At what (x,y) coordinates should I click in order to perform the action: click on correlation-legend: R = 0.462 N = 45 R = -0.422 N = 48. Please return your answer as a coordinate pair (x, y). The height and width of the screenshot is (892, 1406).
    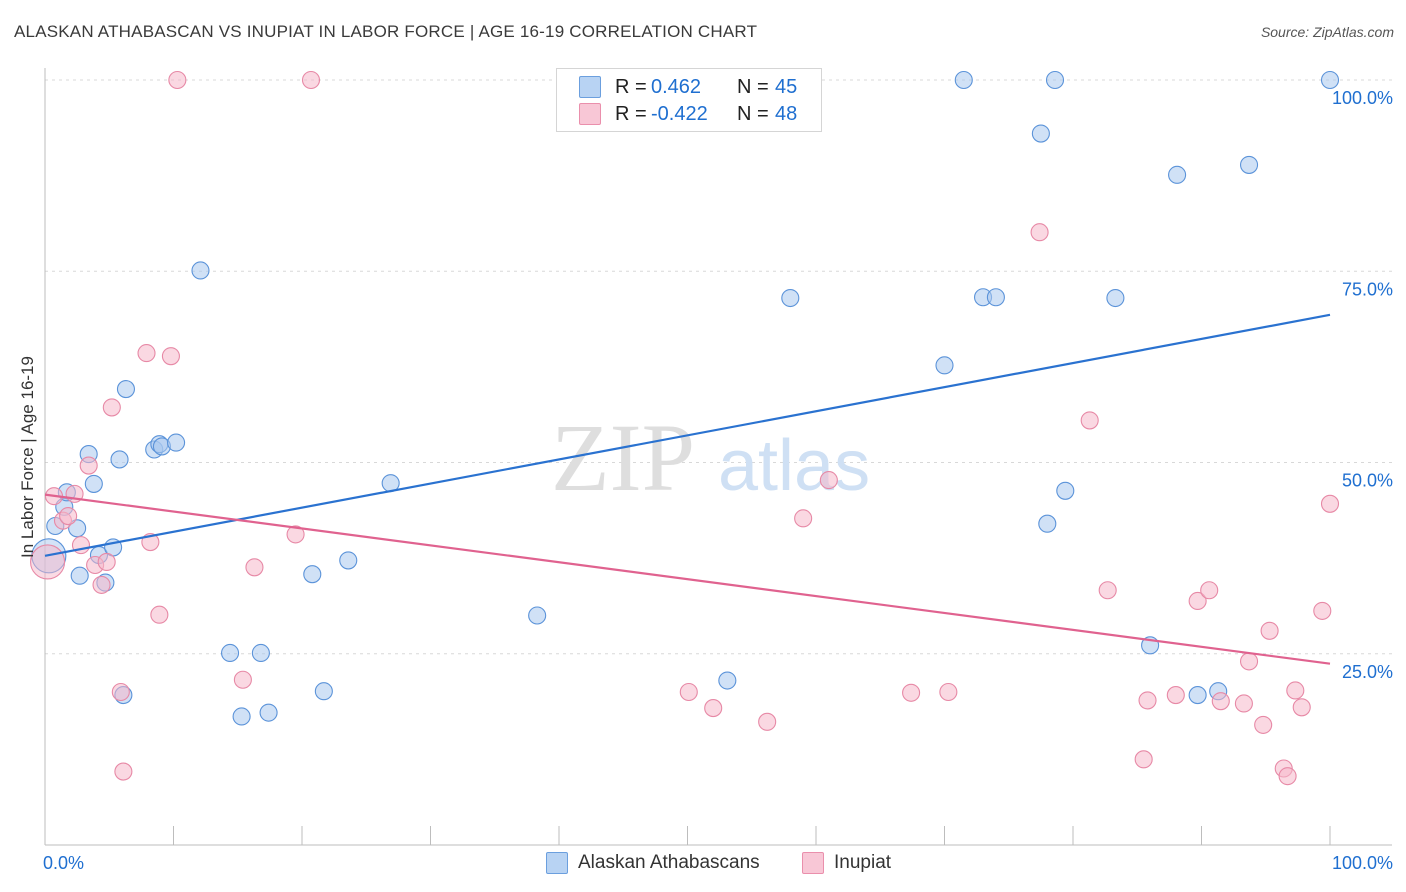
    Looking at the image, I should click on (689, 100).